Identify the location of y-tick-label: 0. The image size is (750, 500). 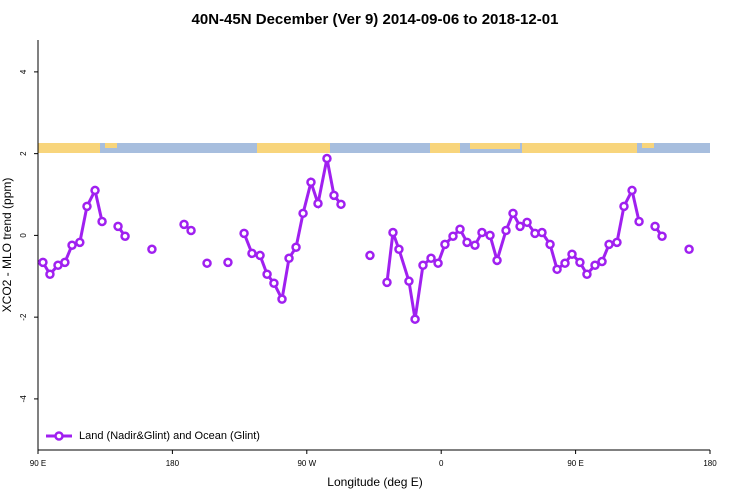
(23, 235).